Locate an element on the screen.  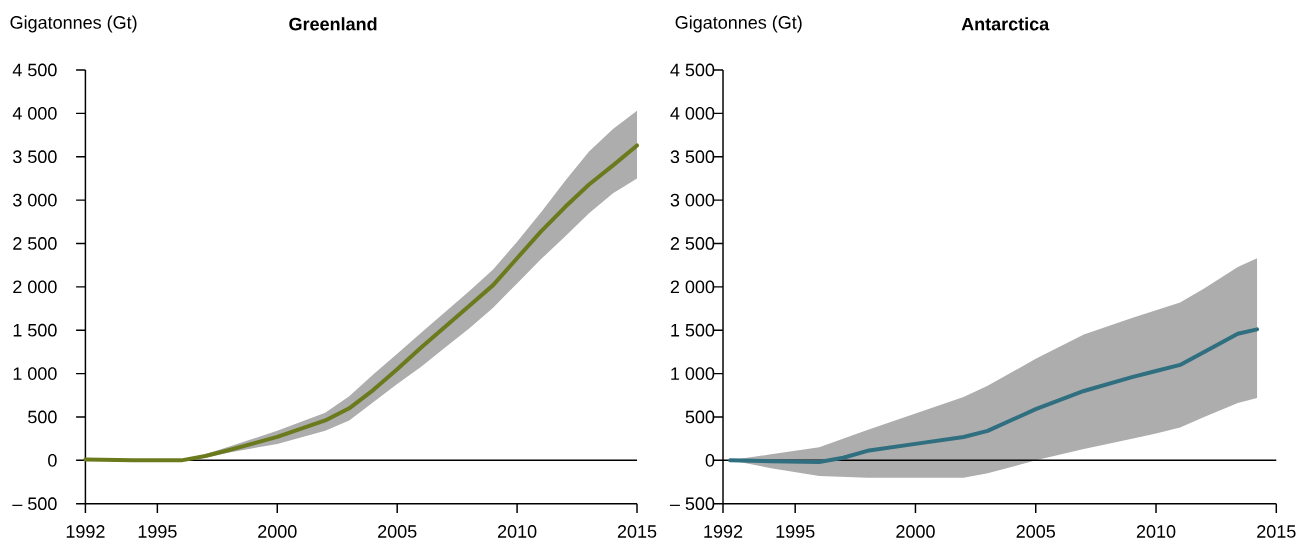
chart-title: Antarctica is located at coordinates (1005, 24).